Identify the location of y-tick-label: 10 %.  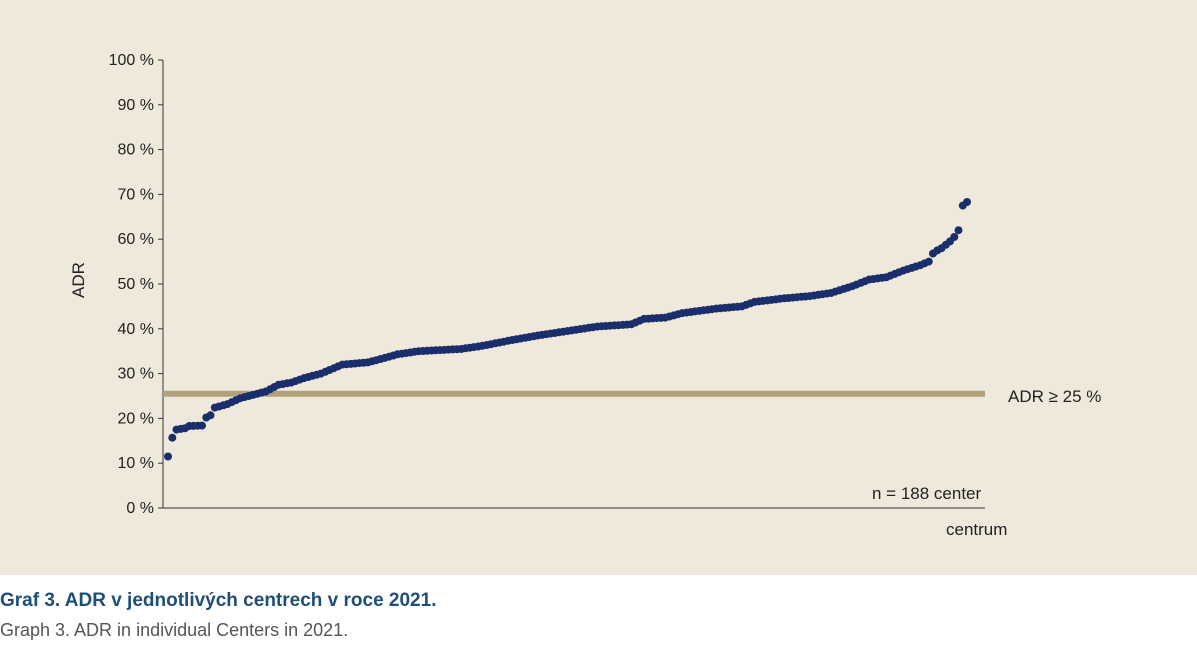
(136, 463).